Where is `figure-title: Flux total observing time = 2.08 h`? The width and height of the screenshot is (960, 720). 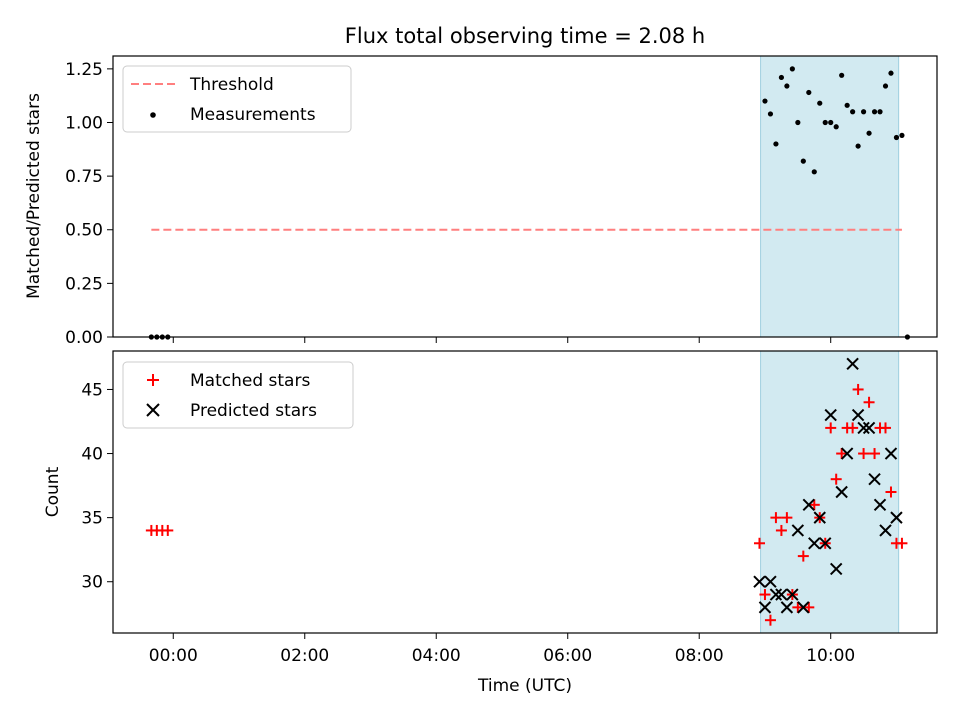 figure-title: Flux total observing time = 2.08 h is located at coordinates (525, 36).